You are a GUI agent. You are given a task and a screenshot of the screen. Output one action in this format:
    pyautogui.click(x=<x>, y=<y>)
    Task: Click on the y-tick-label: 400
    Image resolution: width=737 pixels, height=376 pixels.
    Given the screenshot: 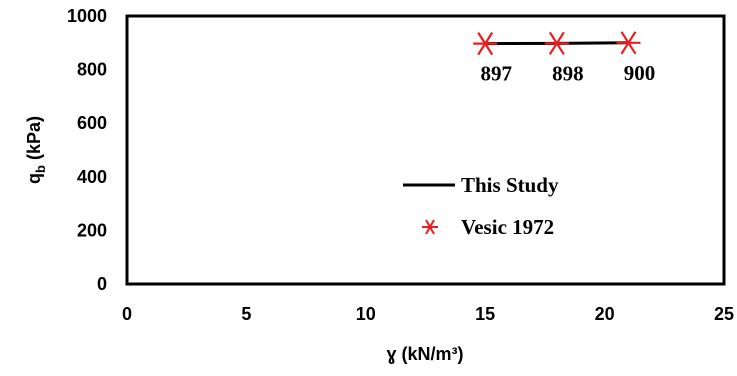 What is the action you would take?
    pyautogui.click(x=92, y=177)
    